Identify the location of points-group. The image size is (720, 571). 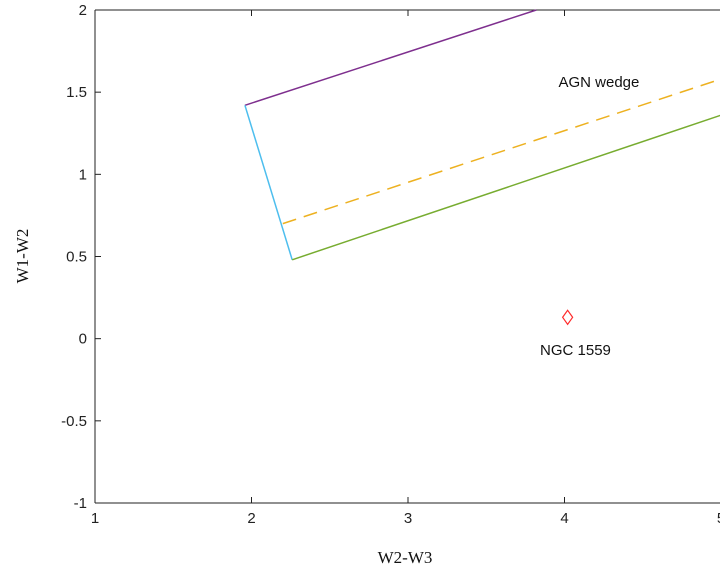
(567, 317).